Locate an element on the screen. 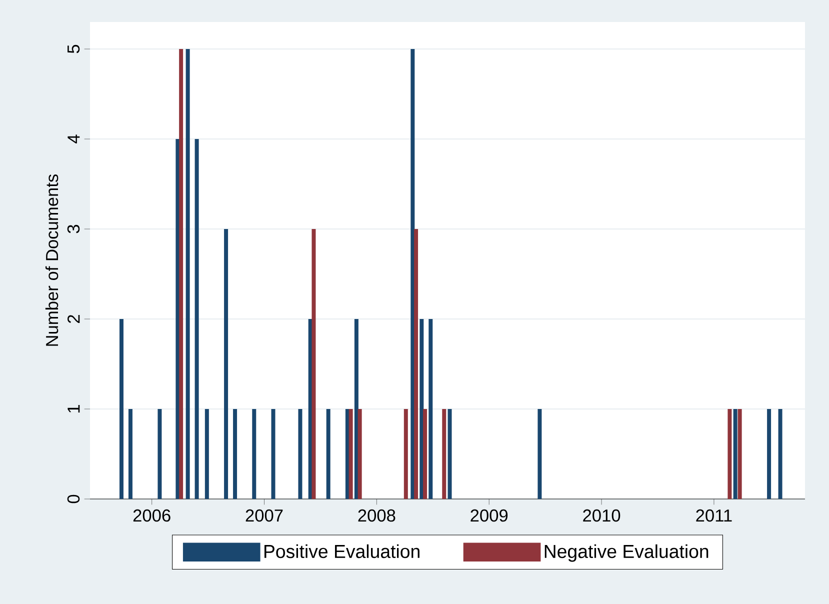 Image resolution: width=829 pixels, height=604 pixels. x-tick-label: 2010 is located at coordinates (601, 515).